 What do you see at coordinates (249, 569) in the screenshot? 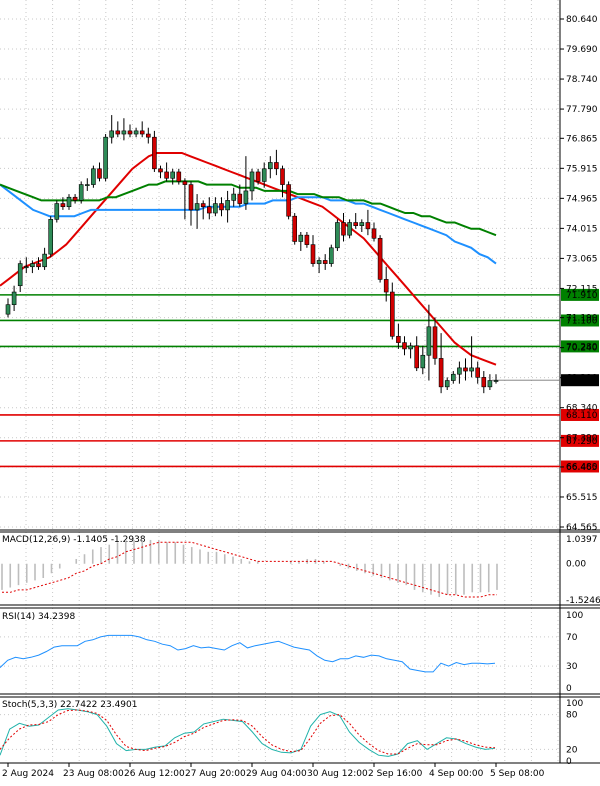
I see `macd-signal-line` at bounding box center [249, 569].